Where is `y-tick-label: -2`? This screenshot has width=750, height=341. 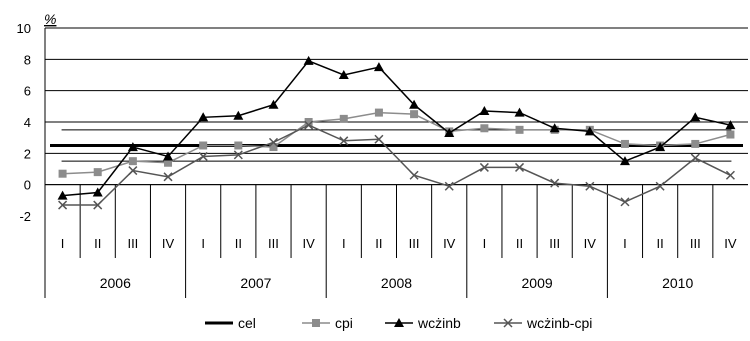 y-tick-label: -2 is located at coordinates (25, 216).